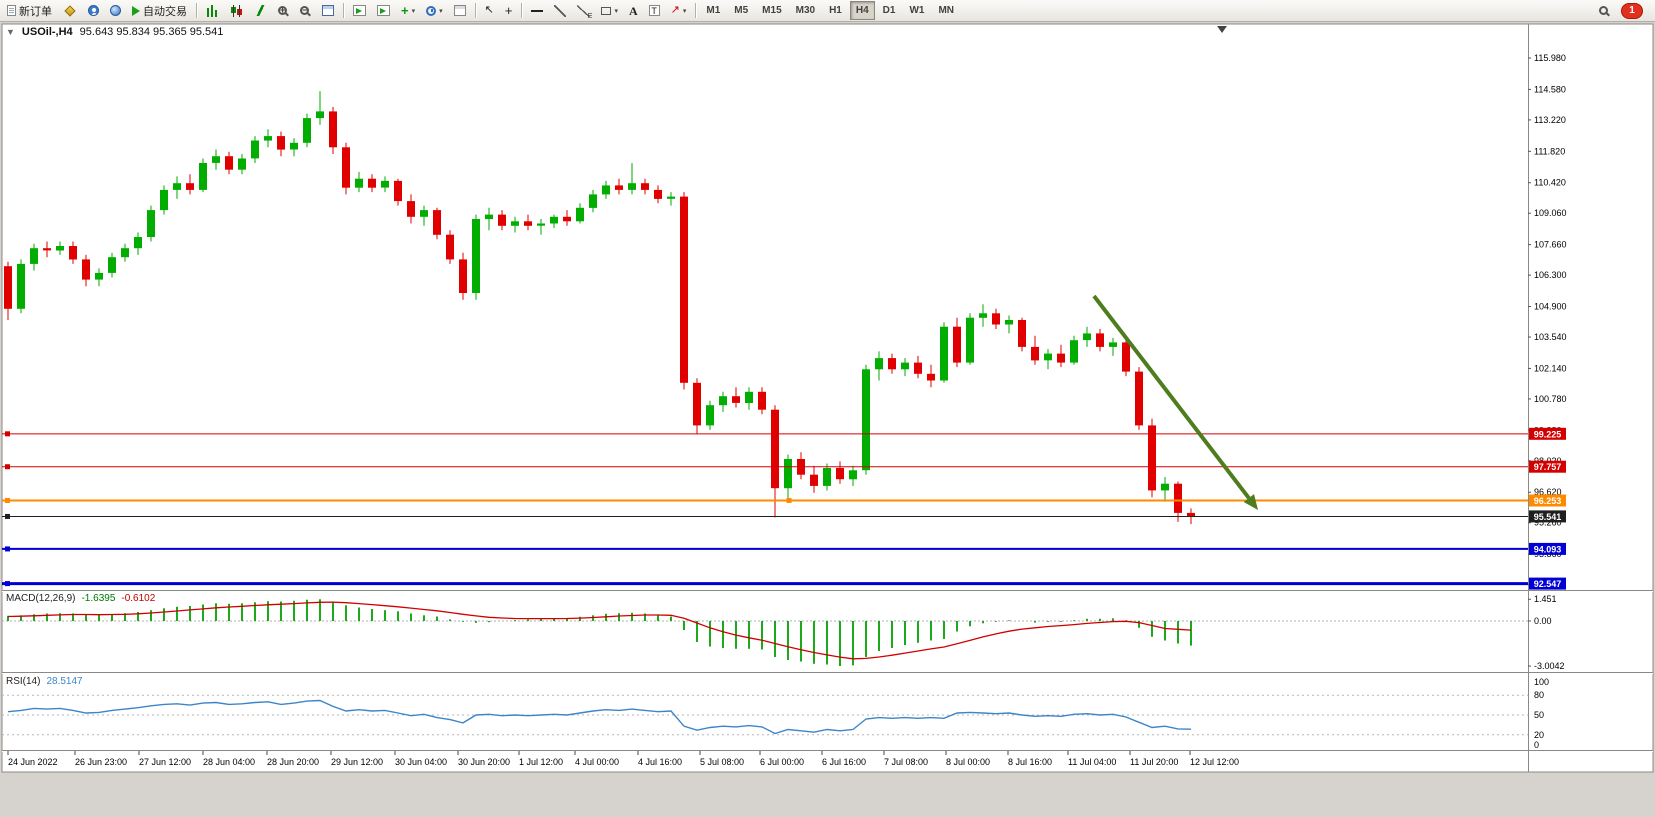  I want to click on timeframe-button-h1: H1, so click(835, 10).